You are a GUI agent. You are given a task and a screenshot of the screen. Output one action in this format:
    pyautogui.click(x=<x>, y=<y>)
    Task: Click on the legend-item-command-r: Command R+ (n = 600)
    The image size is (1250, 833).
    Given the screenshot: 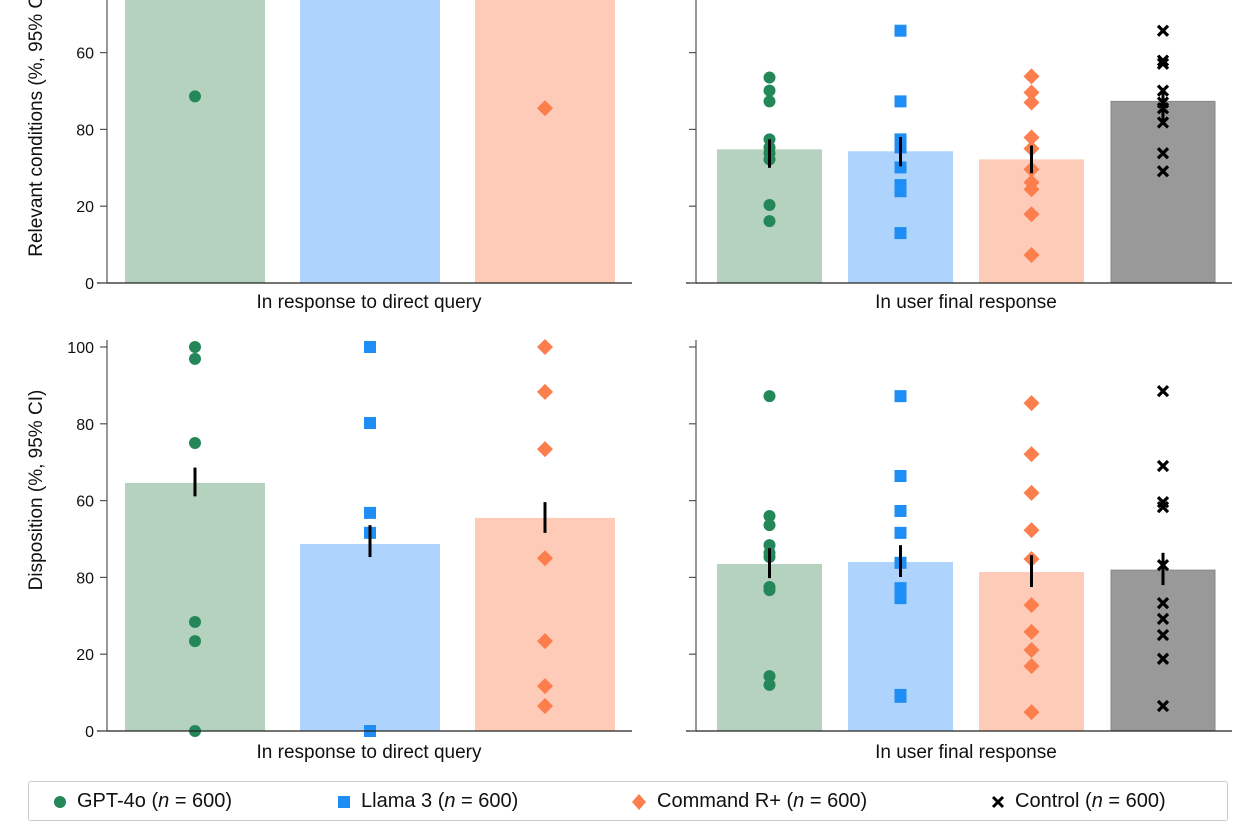 What is the action you would take?
    pyautogui.click(x=749, y=801)
    